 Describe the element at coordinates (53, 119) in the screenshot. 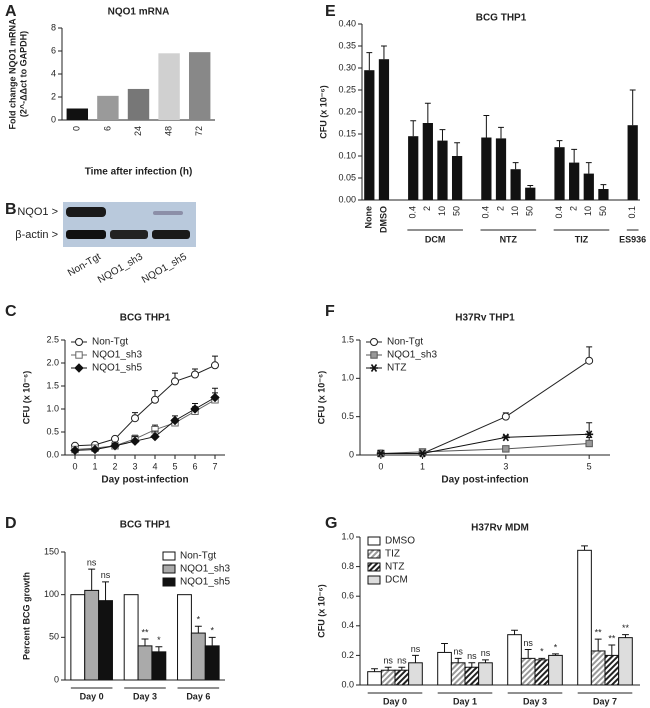

I see `y-tick-label: 0` at that location.